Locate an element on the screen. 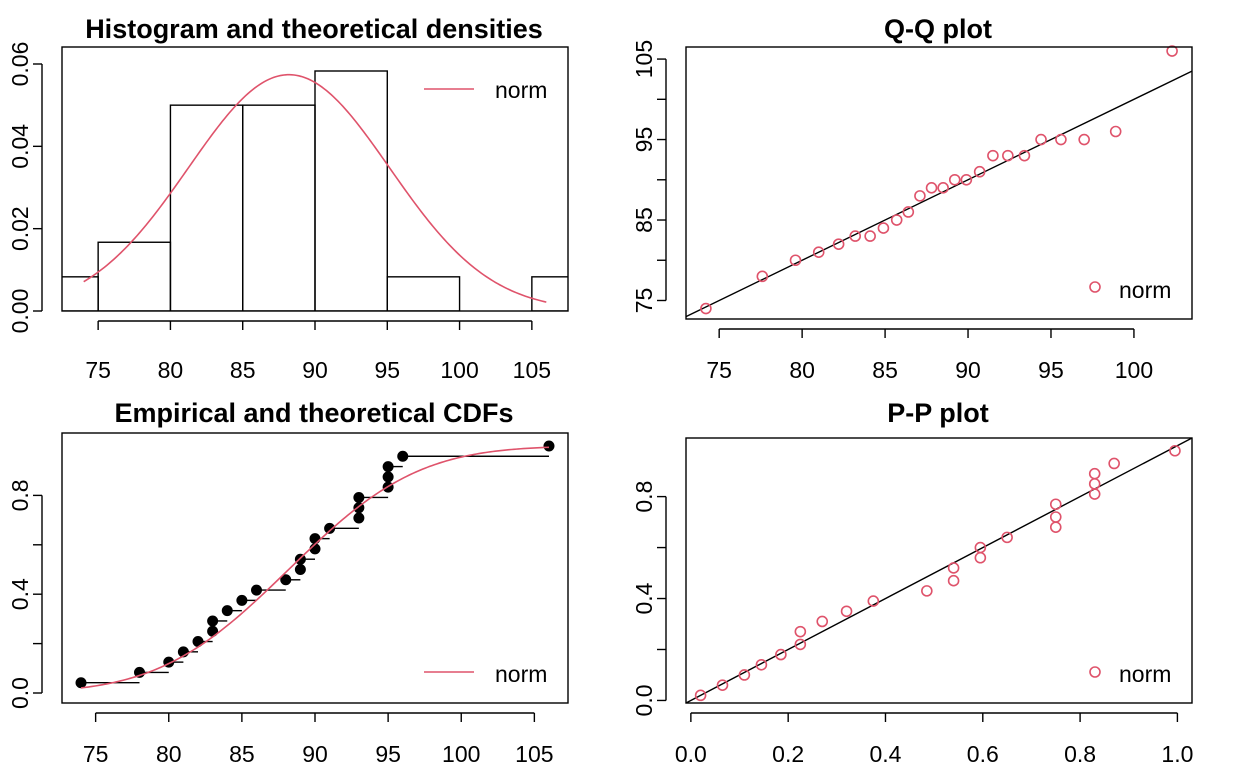 The image size is (1248, 768). histogram-x-tick-label: 105 is located at coordinates (532, 370).